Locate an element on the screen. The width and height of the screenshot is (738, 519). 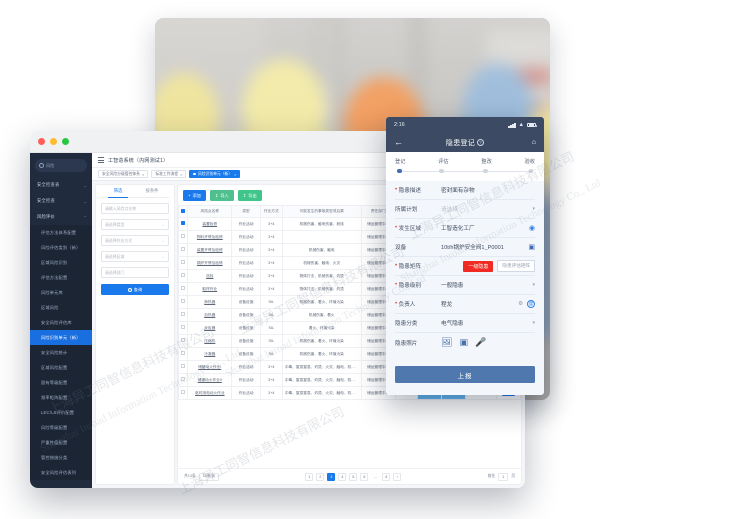
back-arrow-icon: ← is located at coordinates (398, 142).